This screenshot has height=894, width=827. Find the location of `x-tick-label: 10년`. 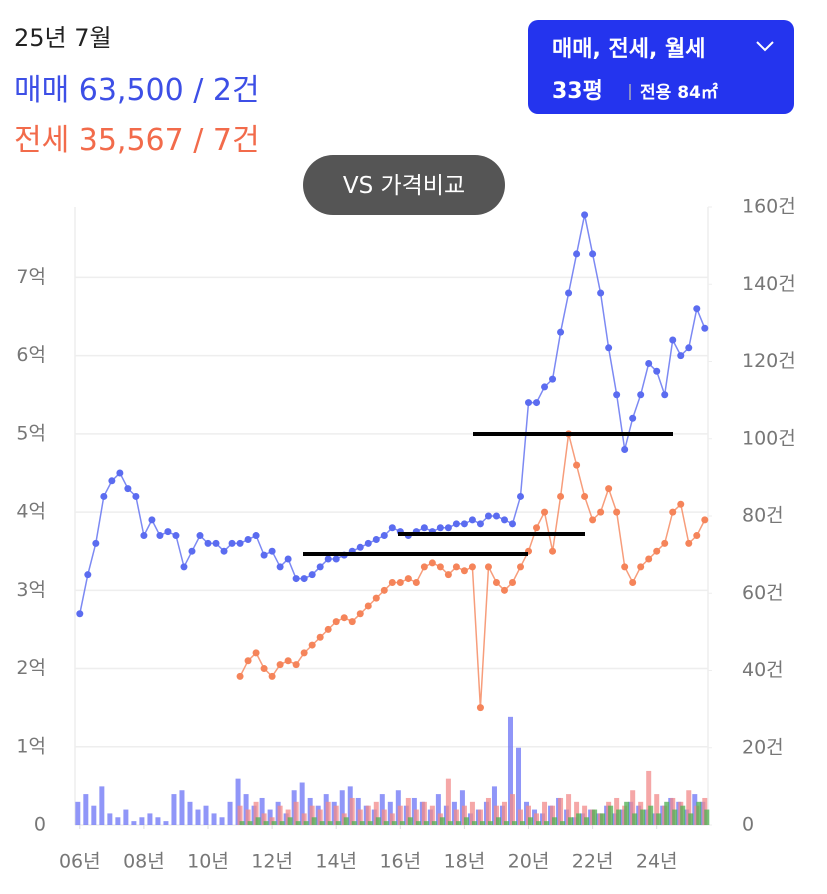

x-tick-label: 10년 is located at coordinates (208, 862).